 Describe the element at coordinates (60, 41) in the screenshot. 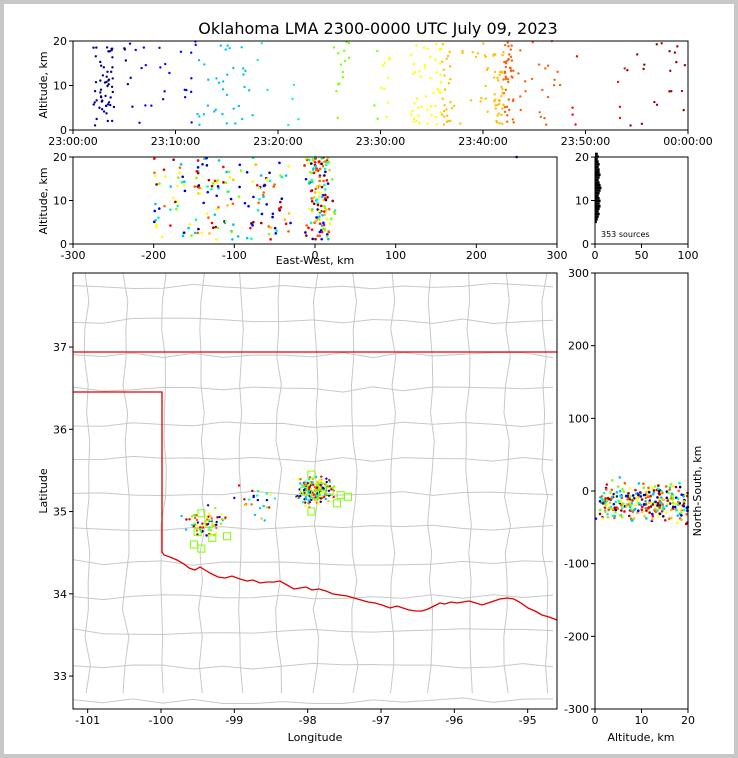

I see `y-tick-label: 20` at that location.